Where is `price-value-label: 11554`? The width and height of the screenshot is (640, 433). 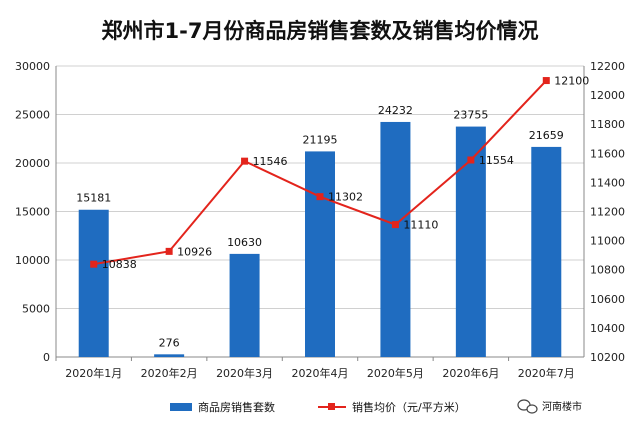
price-value-label: 11554 is located at coordinates (496, 160).